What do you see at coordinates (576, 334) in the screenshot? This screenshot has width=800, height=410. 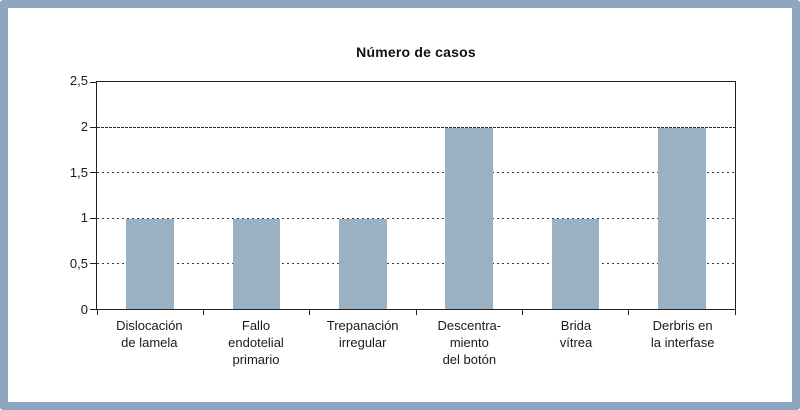 I see `x-category-label: Brida vítrea` at bounding box center [576, 334].